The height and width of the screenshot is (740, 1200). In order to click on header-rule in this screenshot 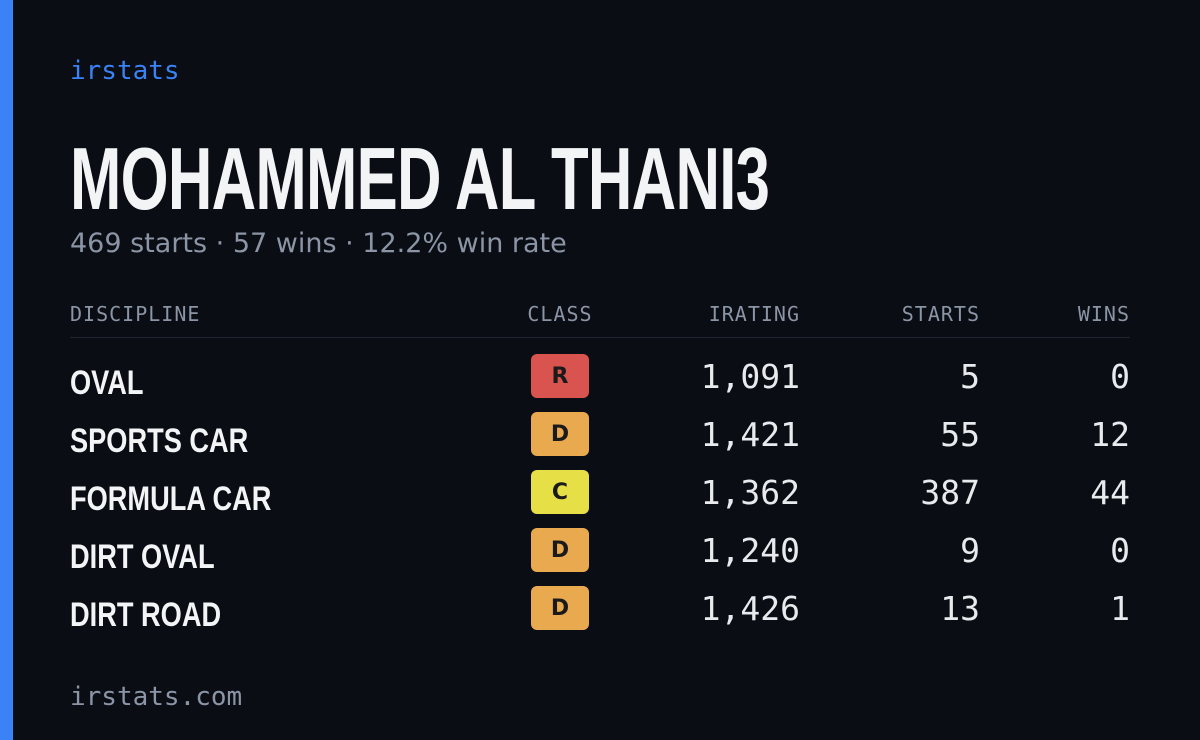, I will do `click(600, 337)`.